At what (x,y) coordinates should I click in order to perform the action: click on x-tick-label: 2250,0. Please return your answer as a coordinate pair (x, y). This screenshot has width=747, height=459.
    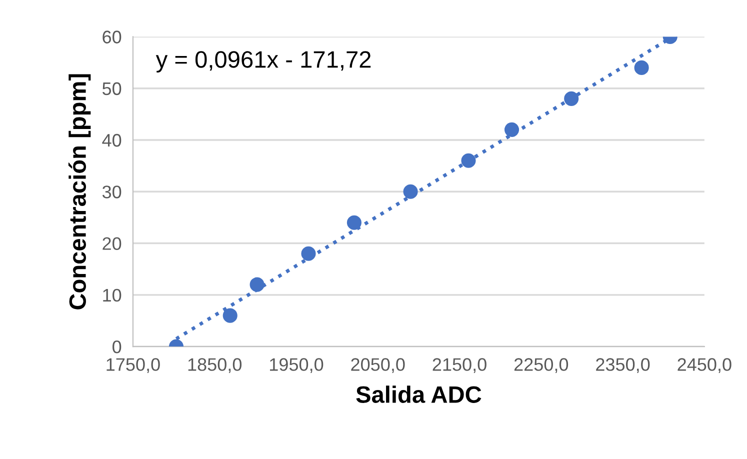
    Looking at the image, I should click on (541, 366).